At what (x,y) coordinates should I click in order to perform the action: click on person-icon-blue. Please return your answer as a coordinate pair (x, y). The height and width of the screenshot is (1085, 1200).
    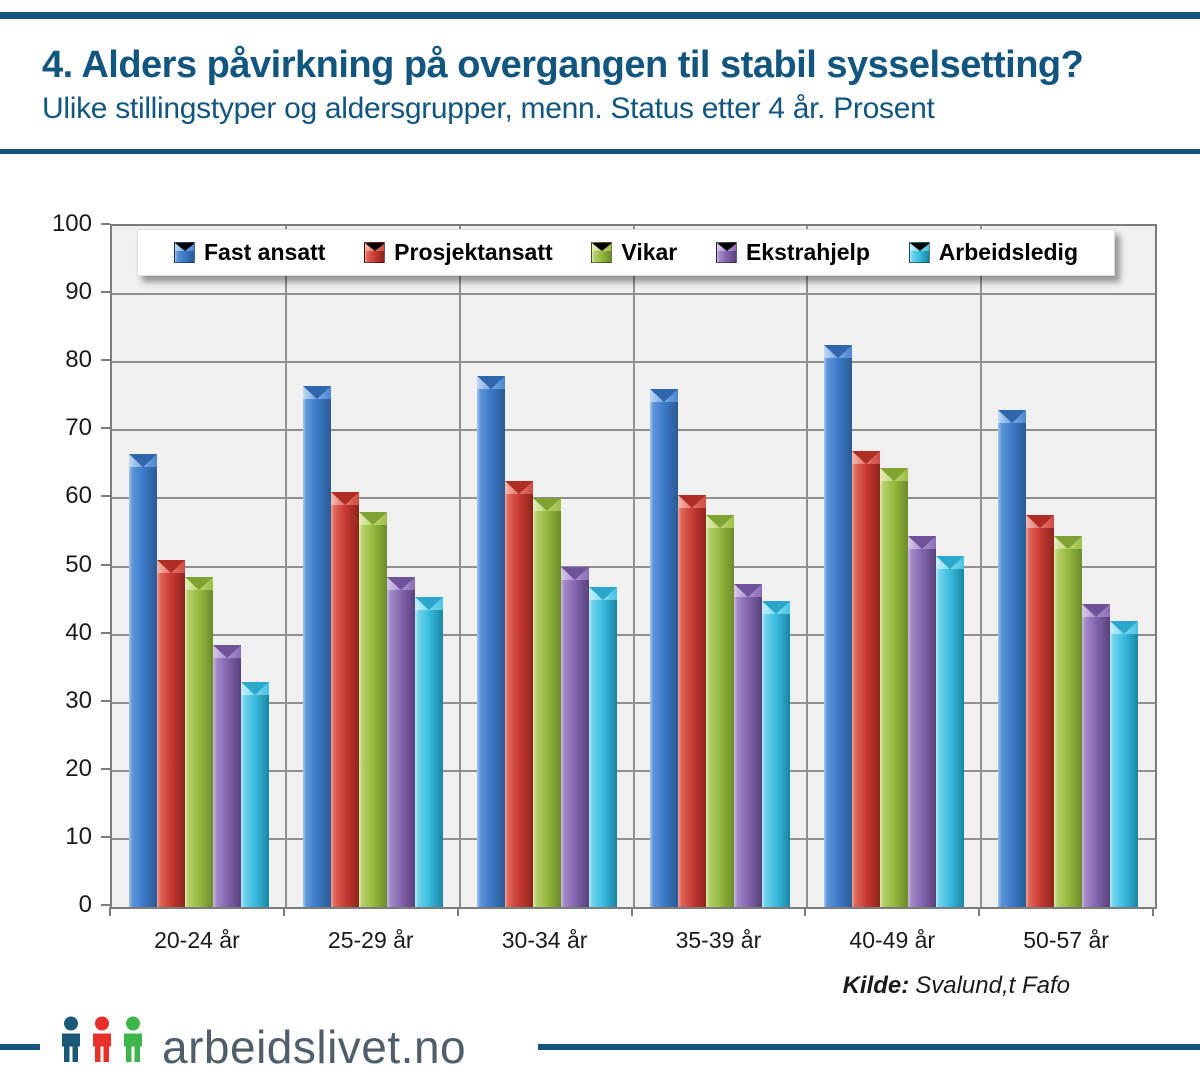
    Looking at the image, I should click on (71, 1039).